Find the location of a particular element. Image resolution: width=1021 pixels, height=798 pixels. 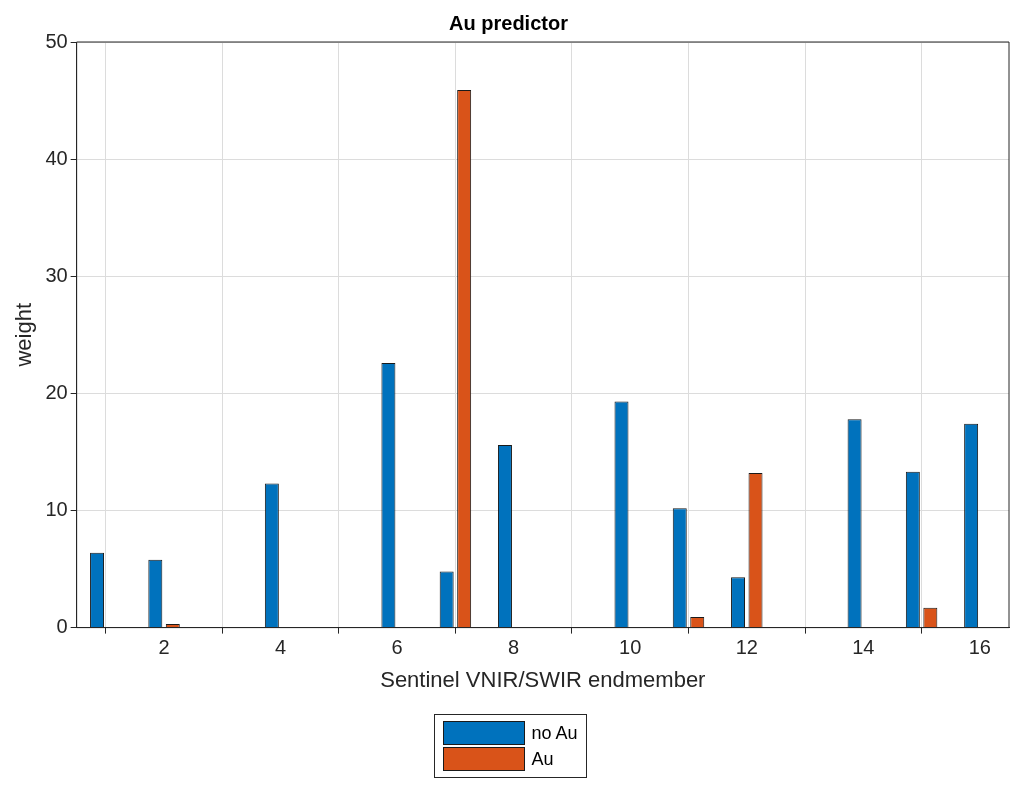

y-axis-title: weight is located at coordinates (24, 335).